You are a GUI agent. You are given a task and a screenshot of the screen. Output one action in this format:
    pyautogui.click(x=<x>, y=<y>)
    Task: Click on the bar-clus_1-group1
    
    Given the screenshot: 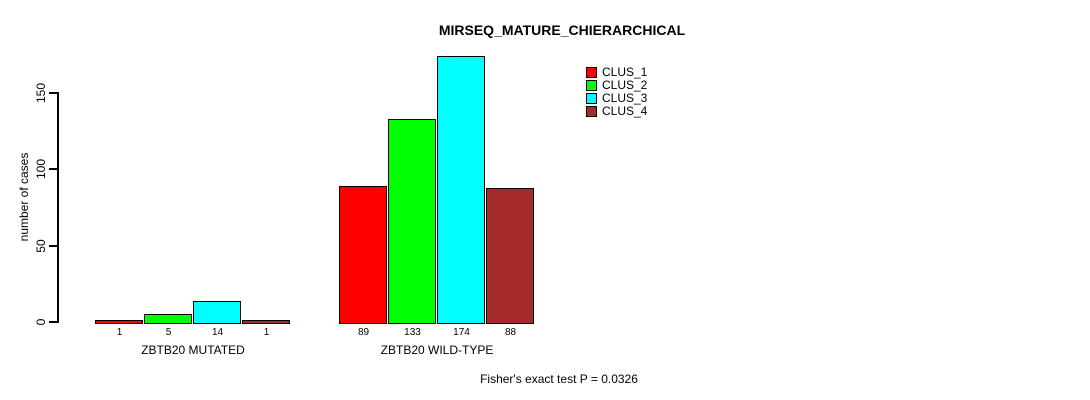 What is the action you would take?
    pyautogui.click(x=119, y=322)
    